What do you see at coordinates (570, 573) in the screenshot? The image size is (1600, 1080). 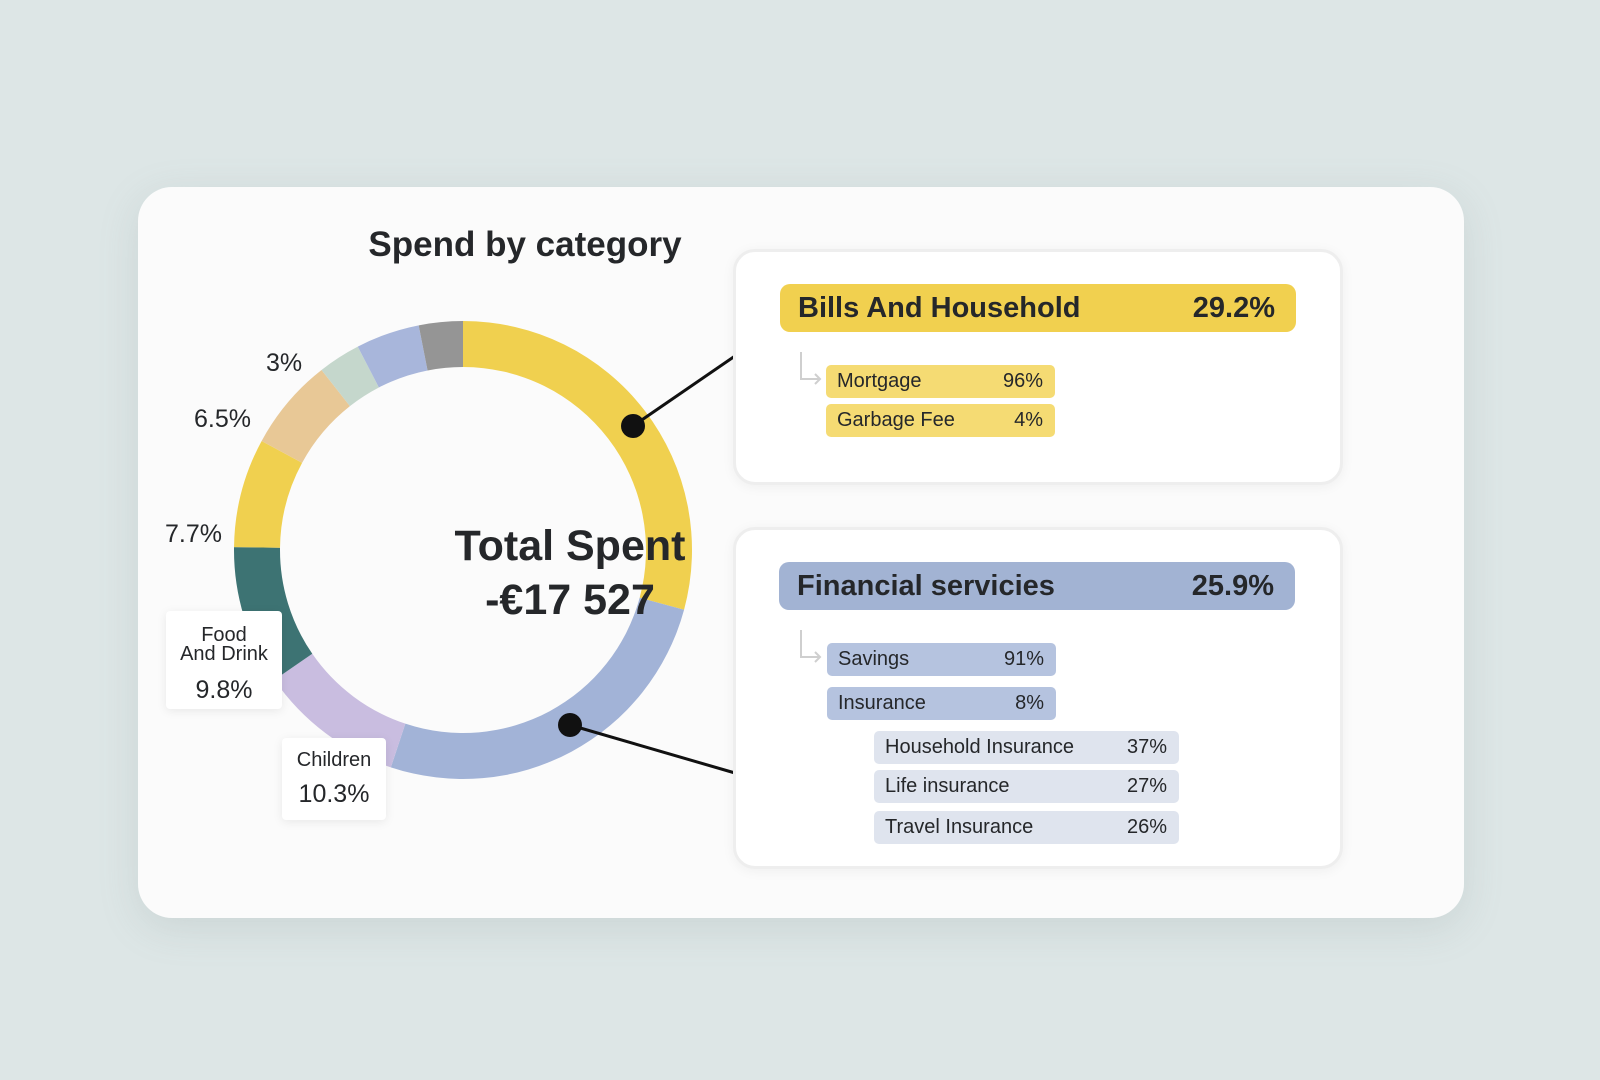 I see `total-spent: Total Spent -€17 527` at bounding box center [570, 573].